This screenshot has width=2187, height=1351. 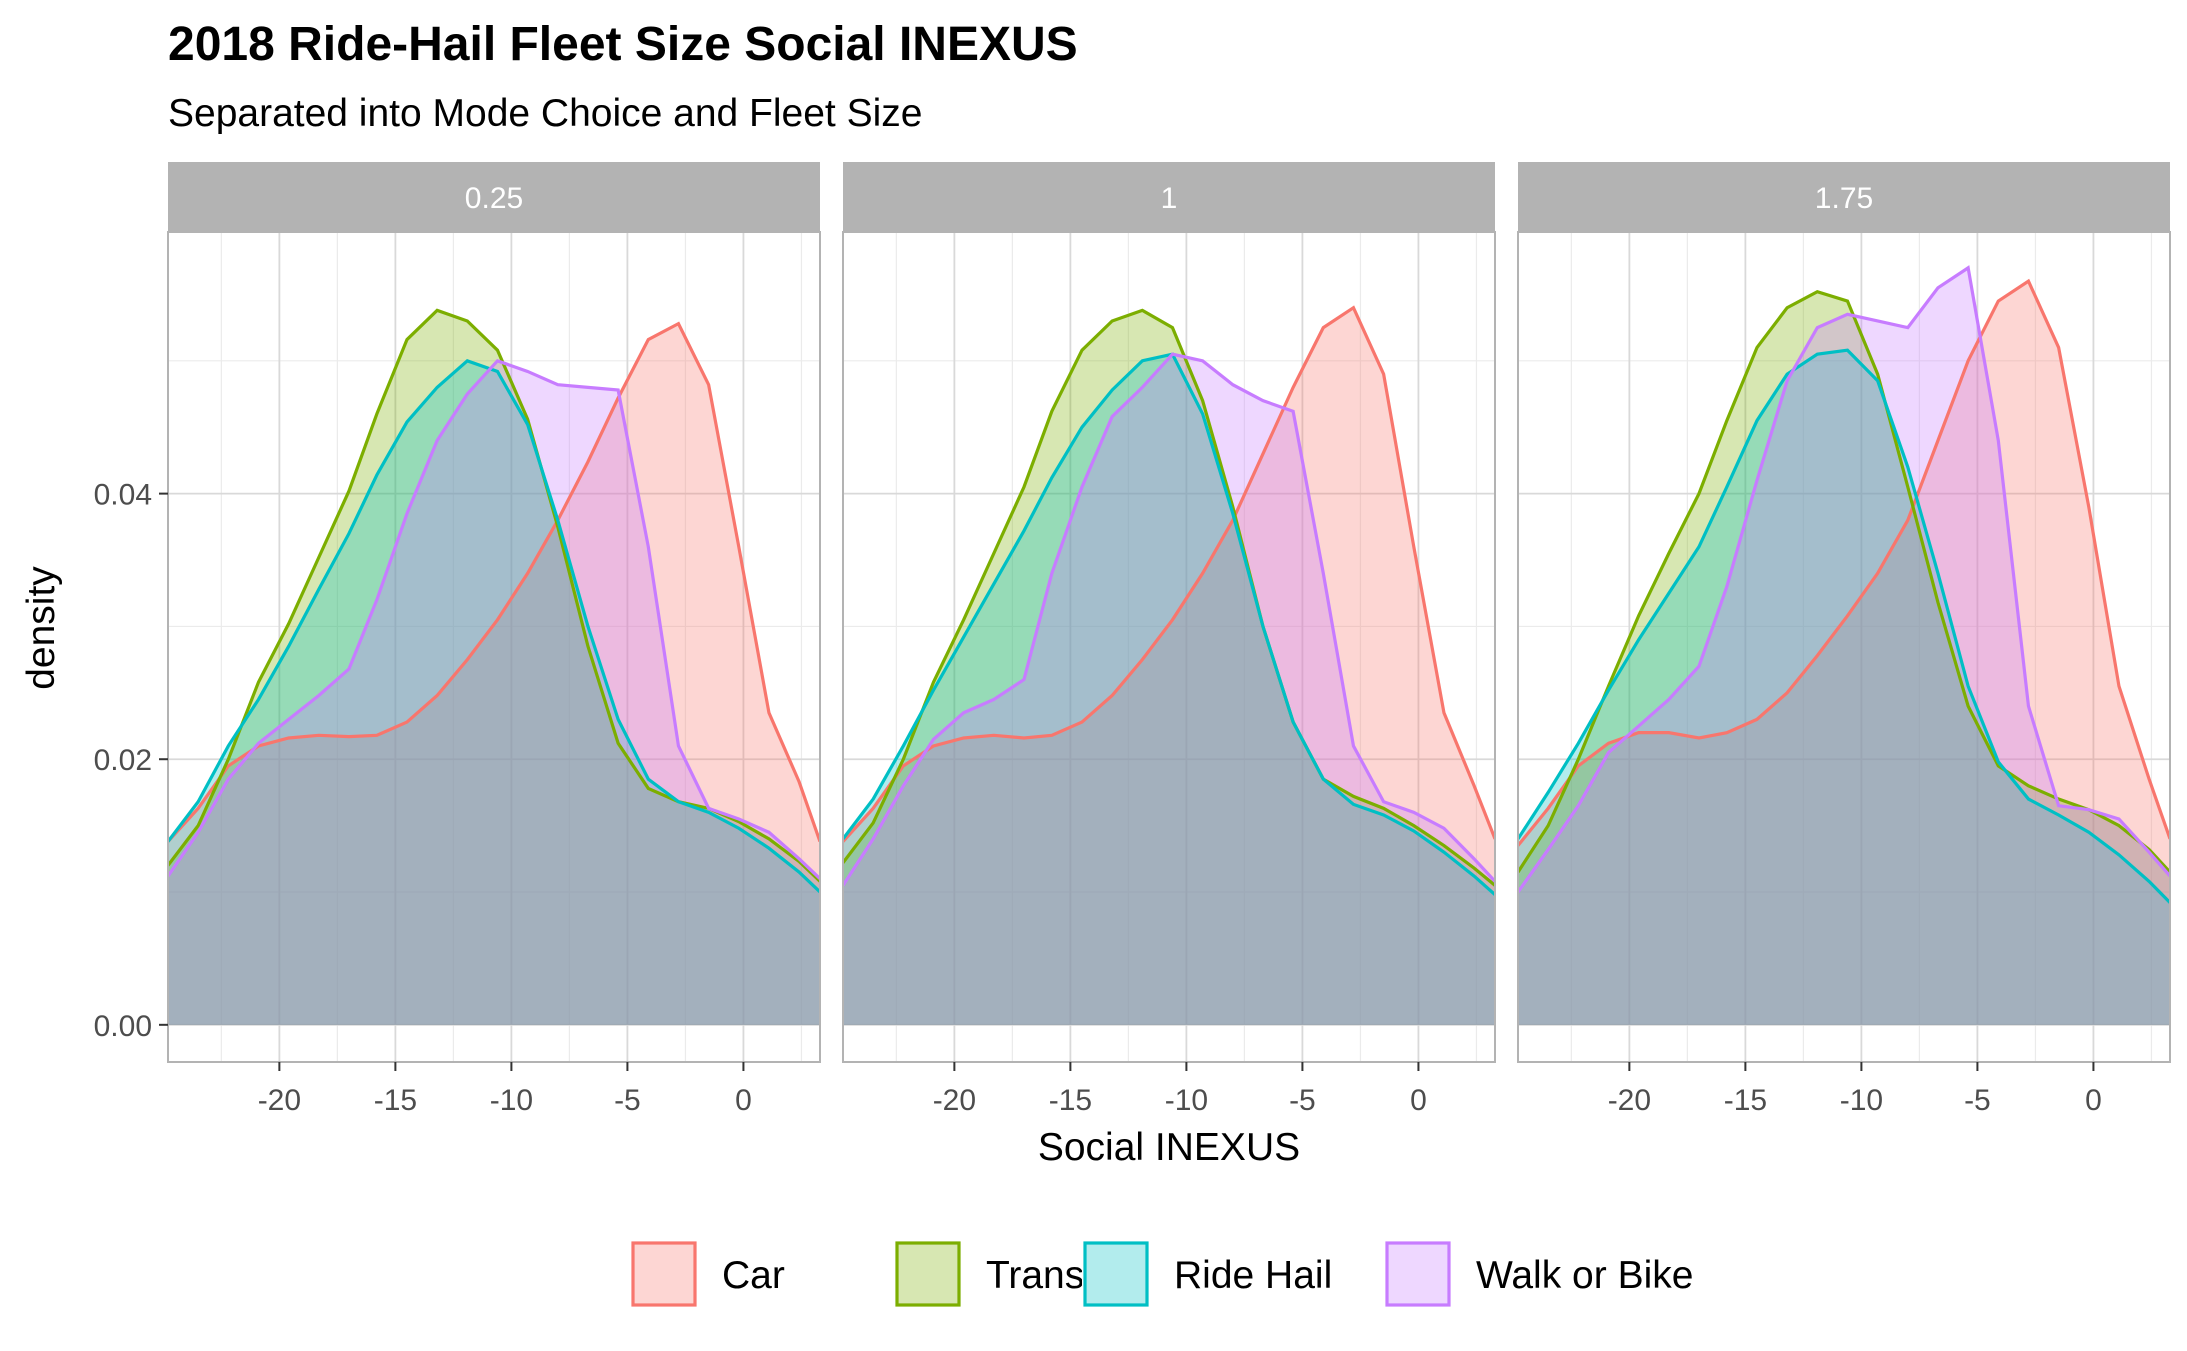 I want to click on legend-item-car: Car, so click(x=707, y=1274).